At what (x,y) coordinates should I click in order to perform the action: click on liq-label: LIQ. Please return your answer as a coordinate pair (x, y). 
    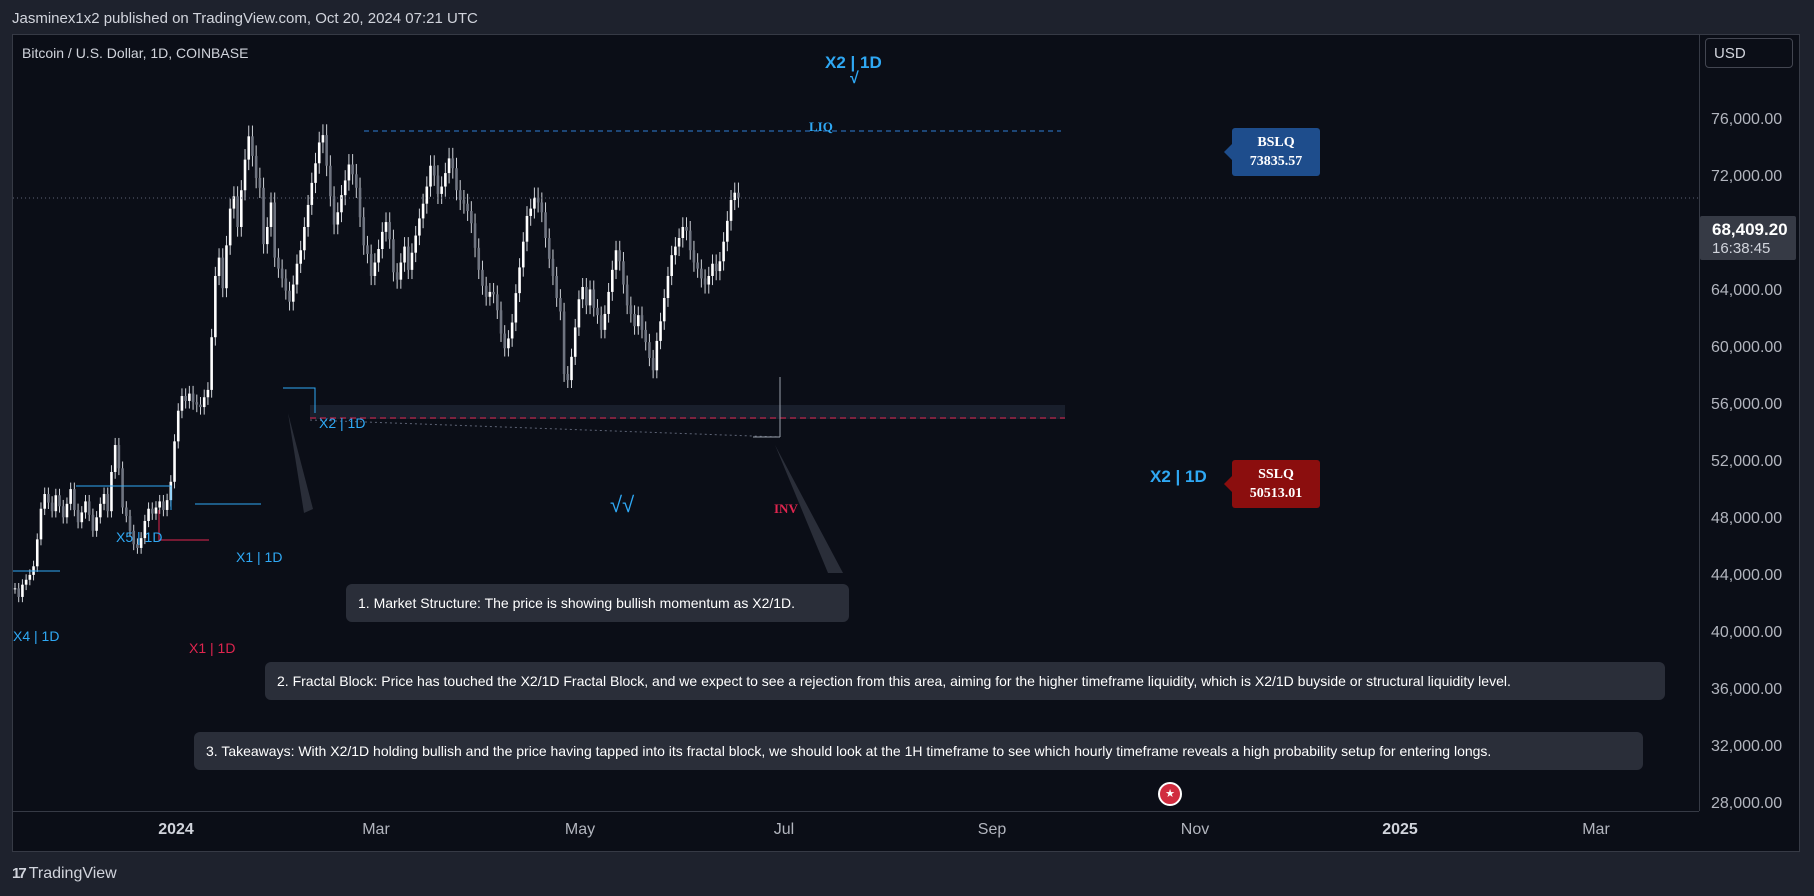
    Looking at the image, I should click on (821, 126).